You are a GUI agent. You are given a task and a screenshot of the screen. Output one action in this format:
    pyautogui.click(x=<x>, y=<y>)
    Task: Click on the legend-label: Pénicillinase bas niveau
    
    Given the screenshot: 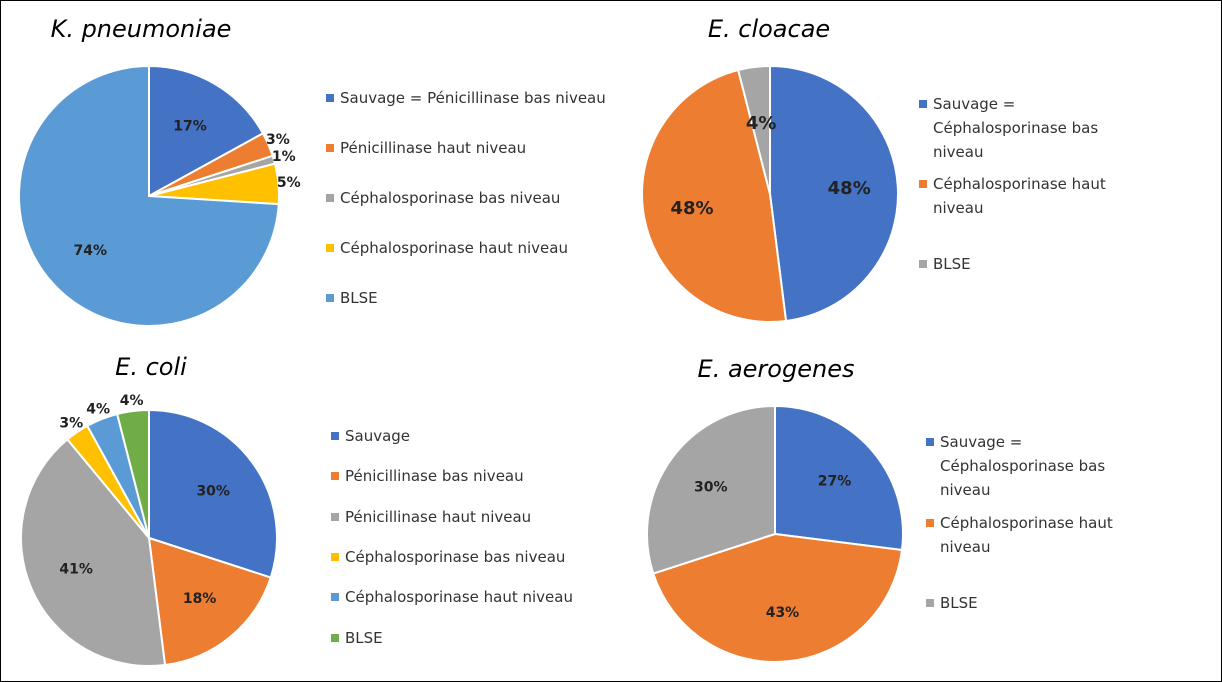 What is the action you would take?
    pyautogui.click(x=434, y=476)
    